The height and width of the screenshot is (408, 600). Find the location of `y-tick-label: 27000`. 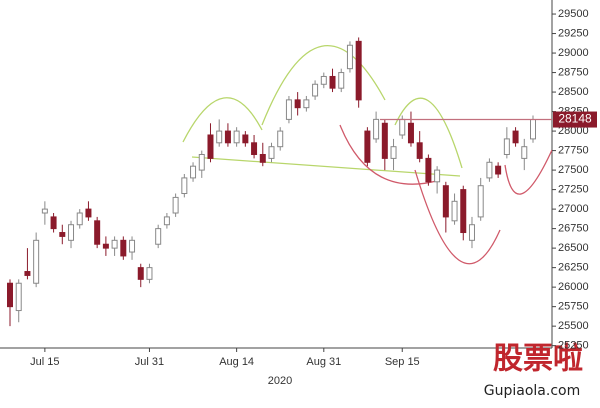

y-tick-label: 27000 is located at coordinates (573, 209).